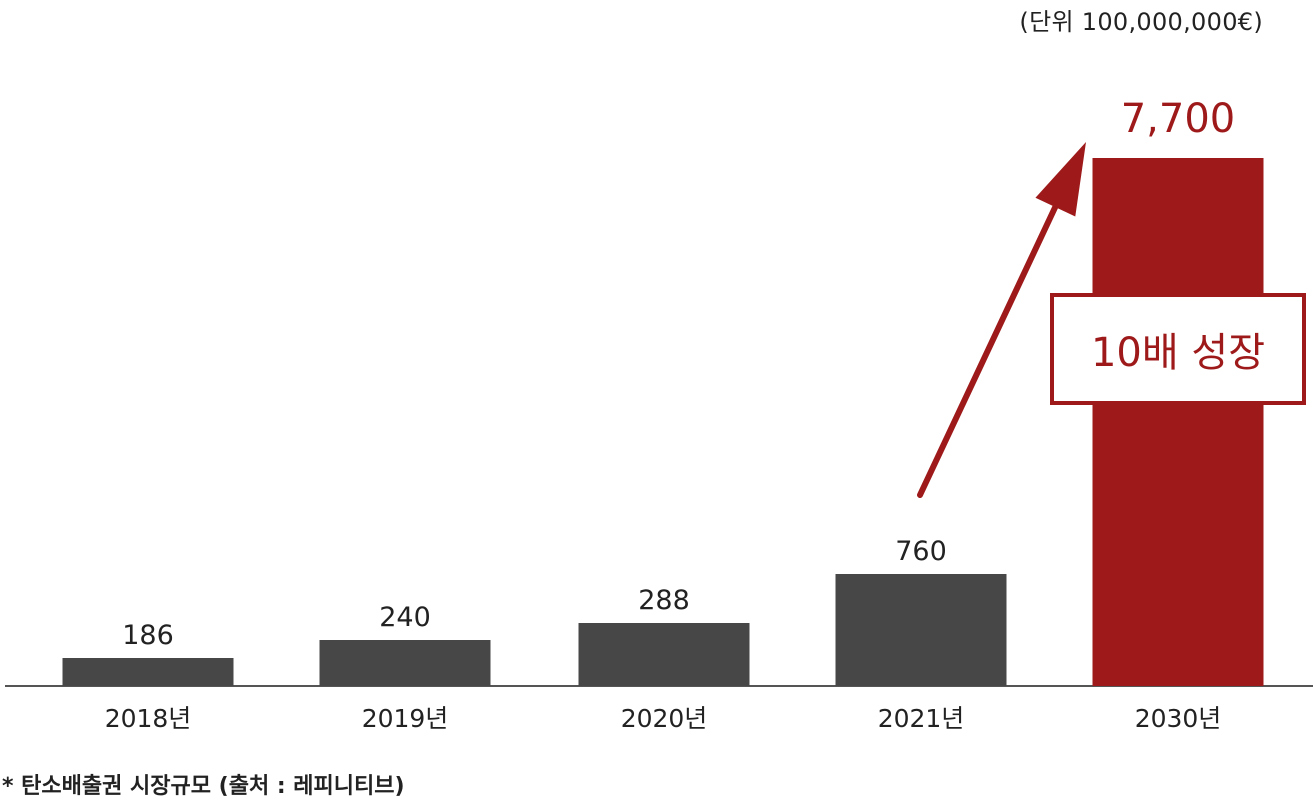 The width and height of the screenshot is (1313, 801). What do you see at coordinates (405, 617) in the screenshot?
I see `data-label: 240` at bounding box center [405, 617].